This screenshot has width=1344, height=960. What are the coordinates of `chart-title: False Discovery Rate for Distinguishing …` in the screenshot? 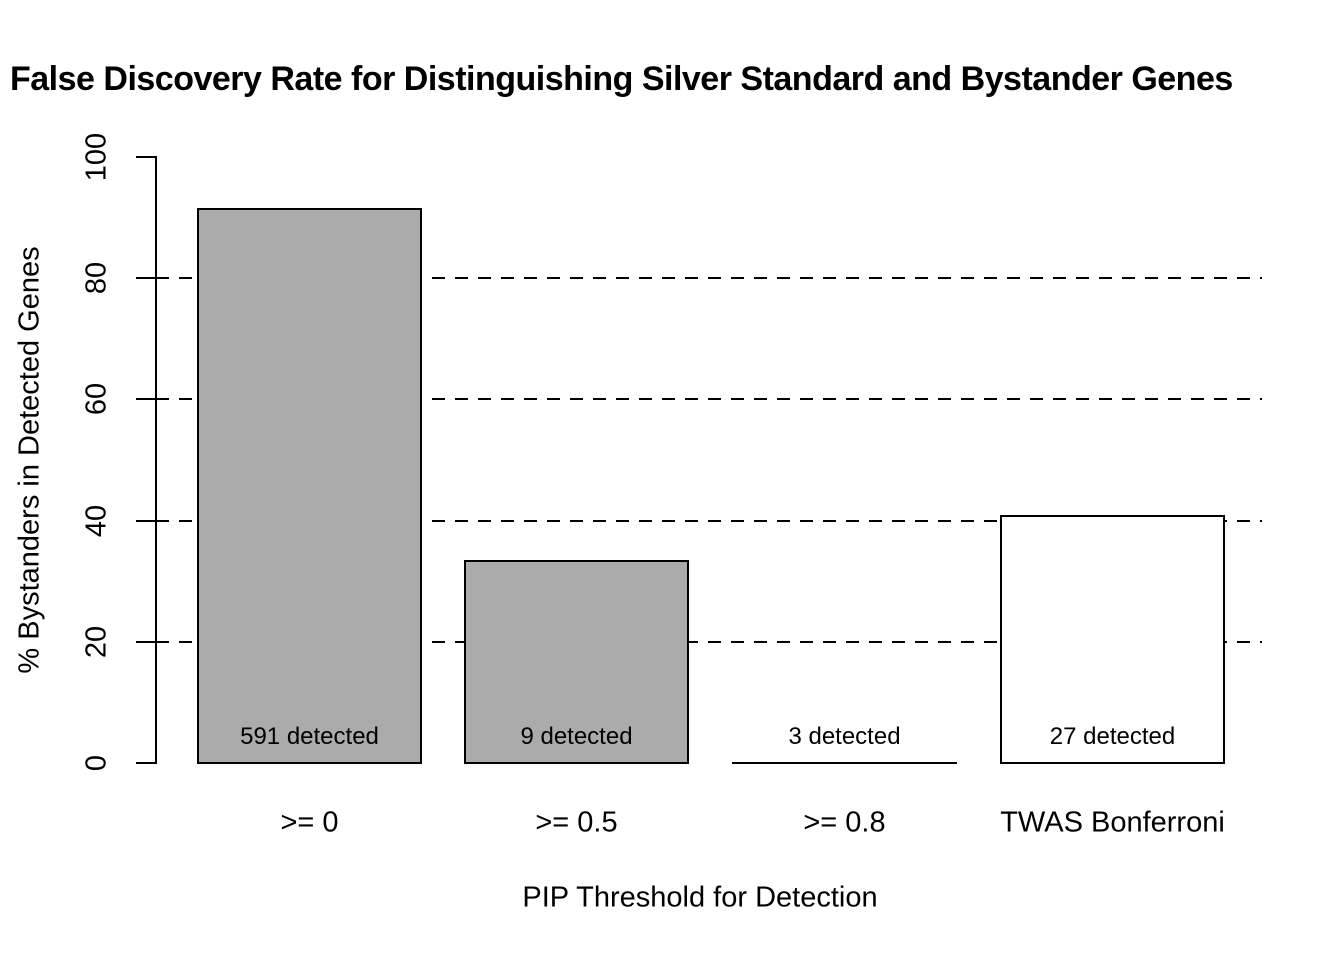 It's located at (621, 79).